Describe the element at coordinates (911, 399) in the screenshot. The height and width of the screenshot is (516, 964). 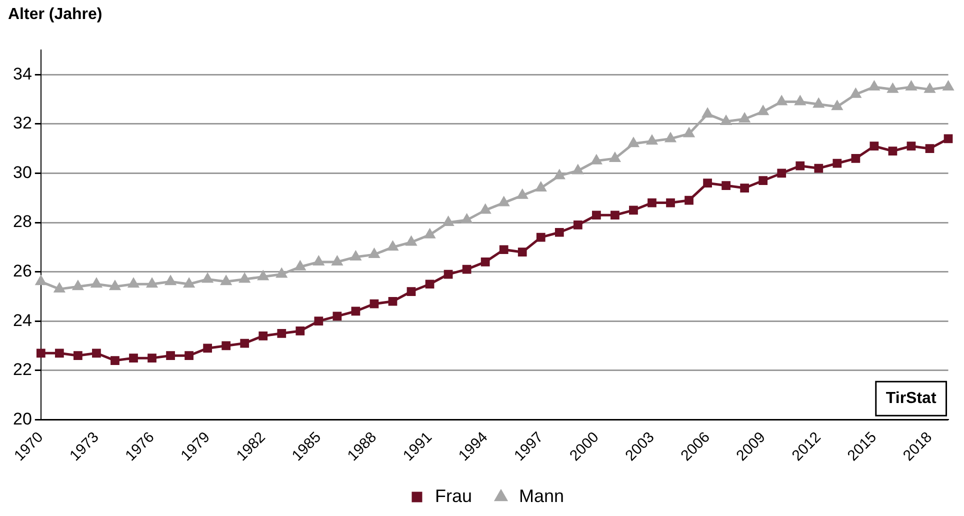
I see `annotation: TirStat` at that location.